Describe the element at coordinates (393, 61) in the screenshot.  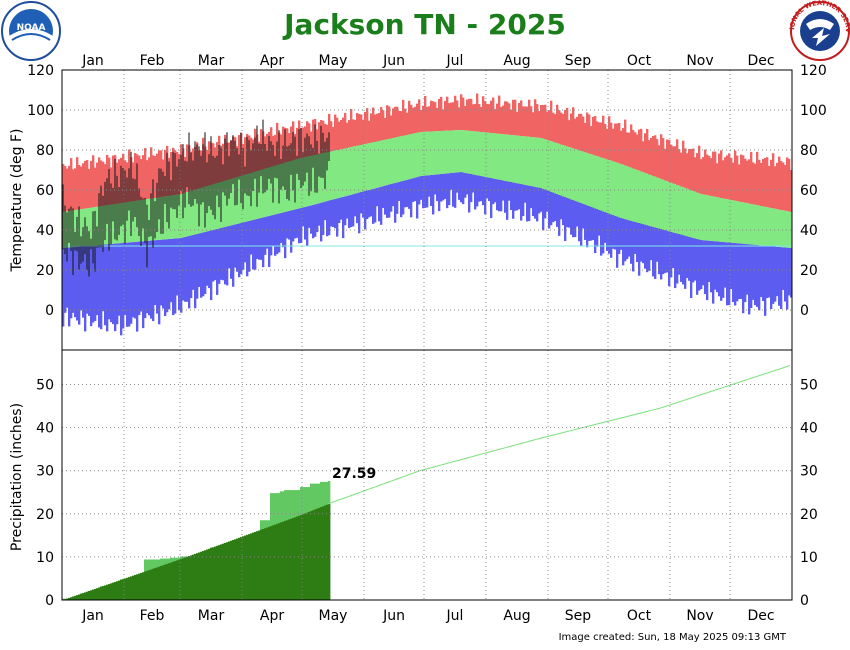
I see `month-label-top: Jun` at that location.